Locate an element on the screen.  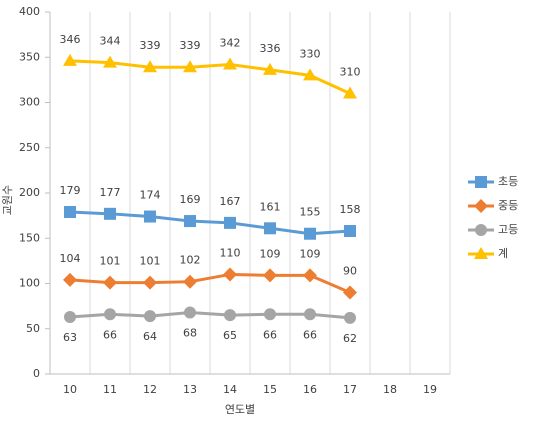
x-tick-label: 10 is located at coordinates (70, 389).